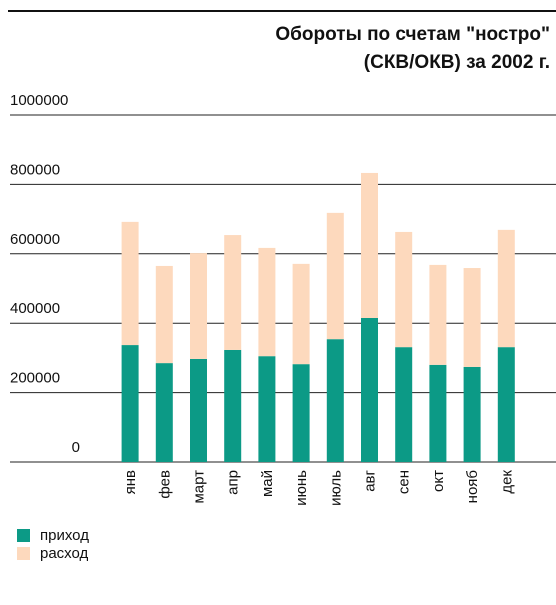  What do you see at coordinates (35, 169) in the screenshot?
I see `y-tick-label: 800000` at bounding box center [35, 169].